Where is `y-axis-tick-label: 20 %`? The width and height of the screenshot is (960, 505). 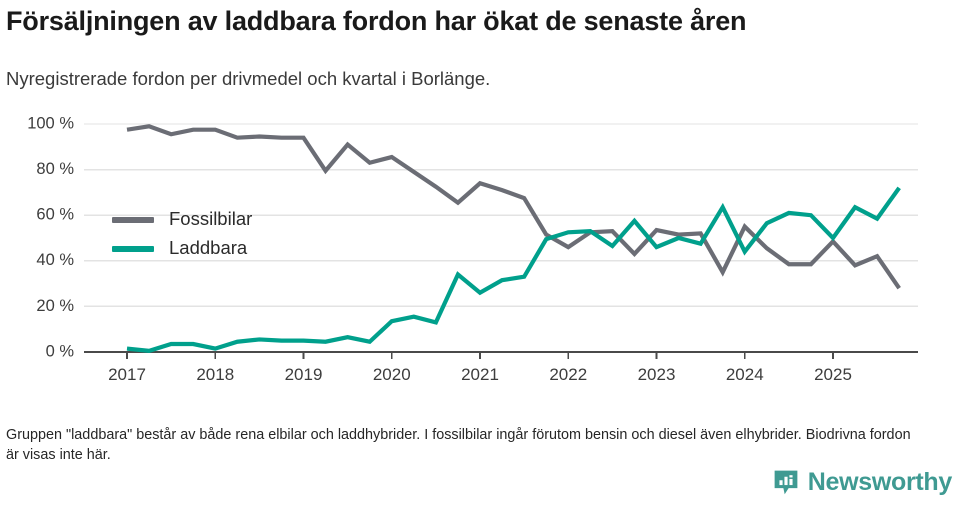
y-axis-tick-label: 20 % is located at coordinates (55, 306).